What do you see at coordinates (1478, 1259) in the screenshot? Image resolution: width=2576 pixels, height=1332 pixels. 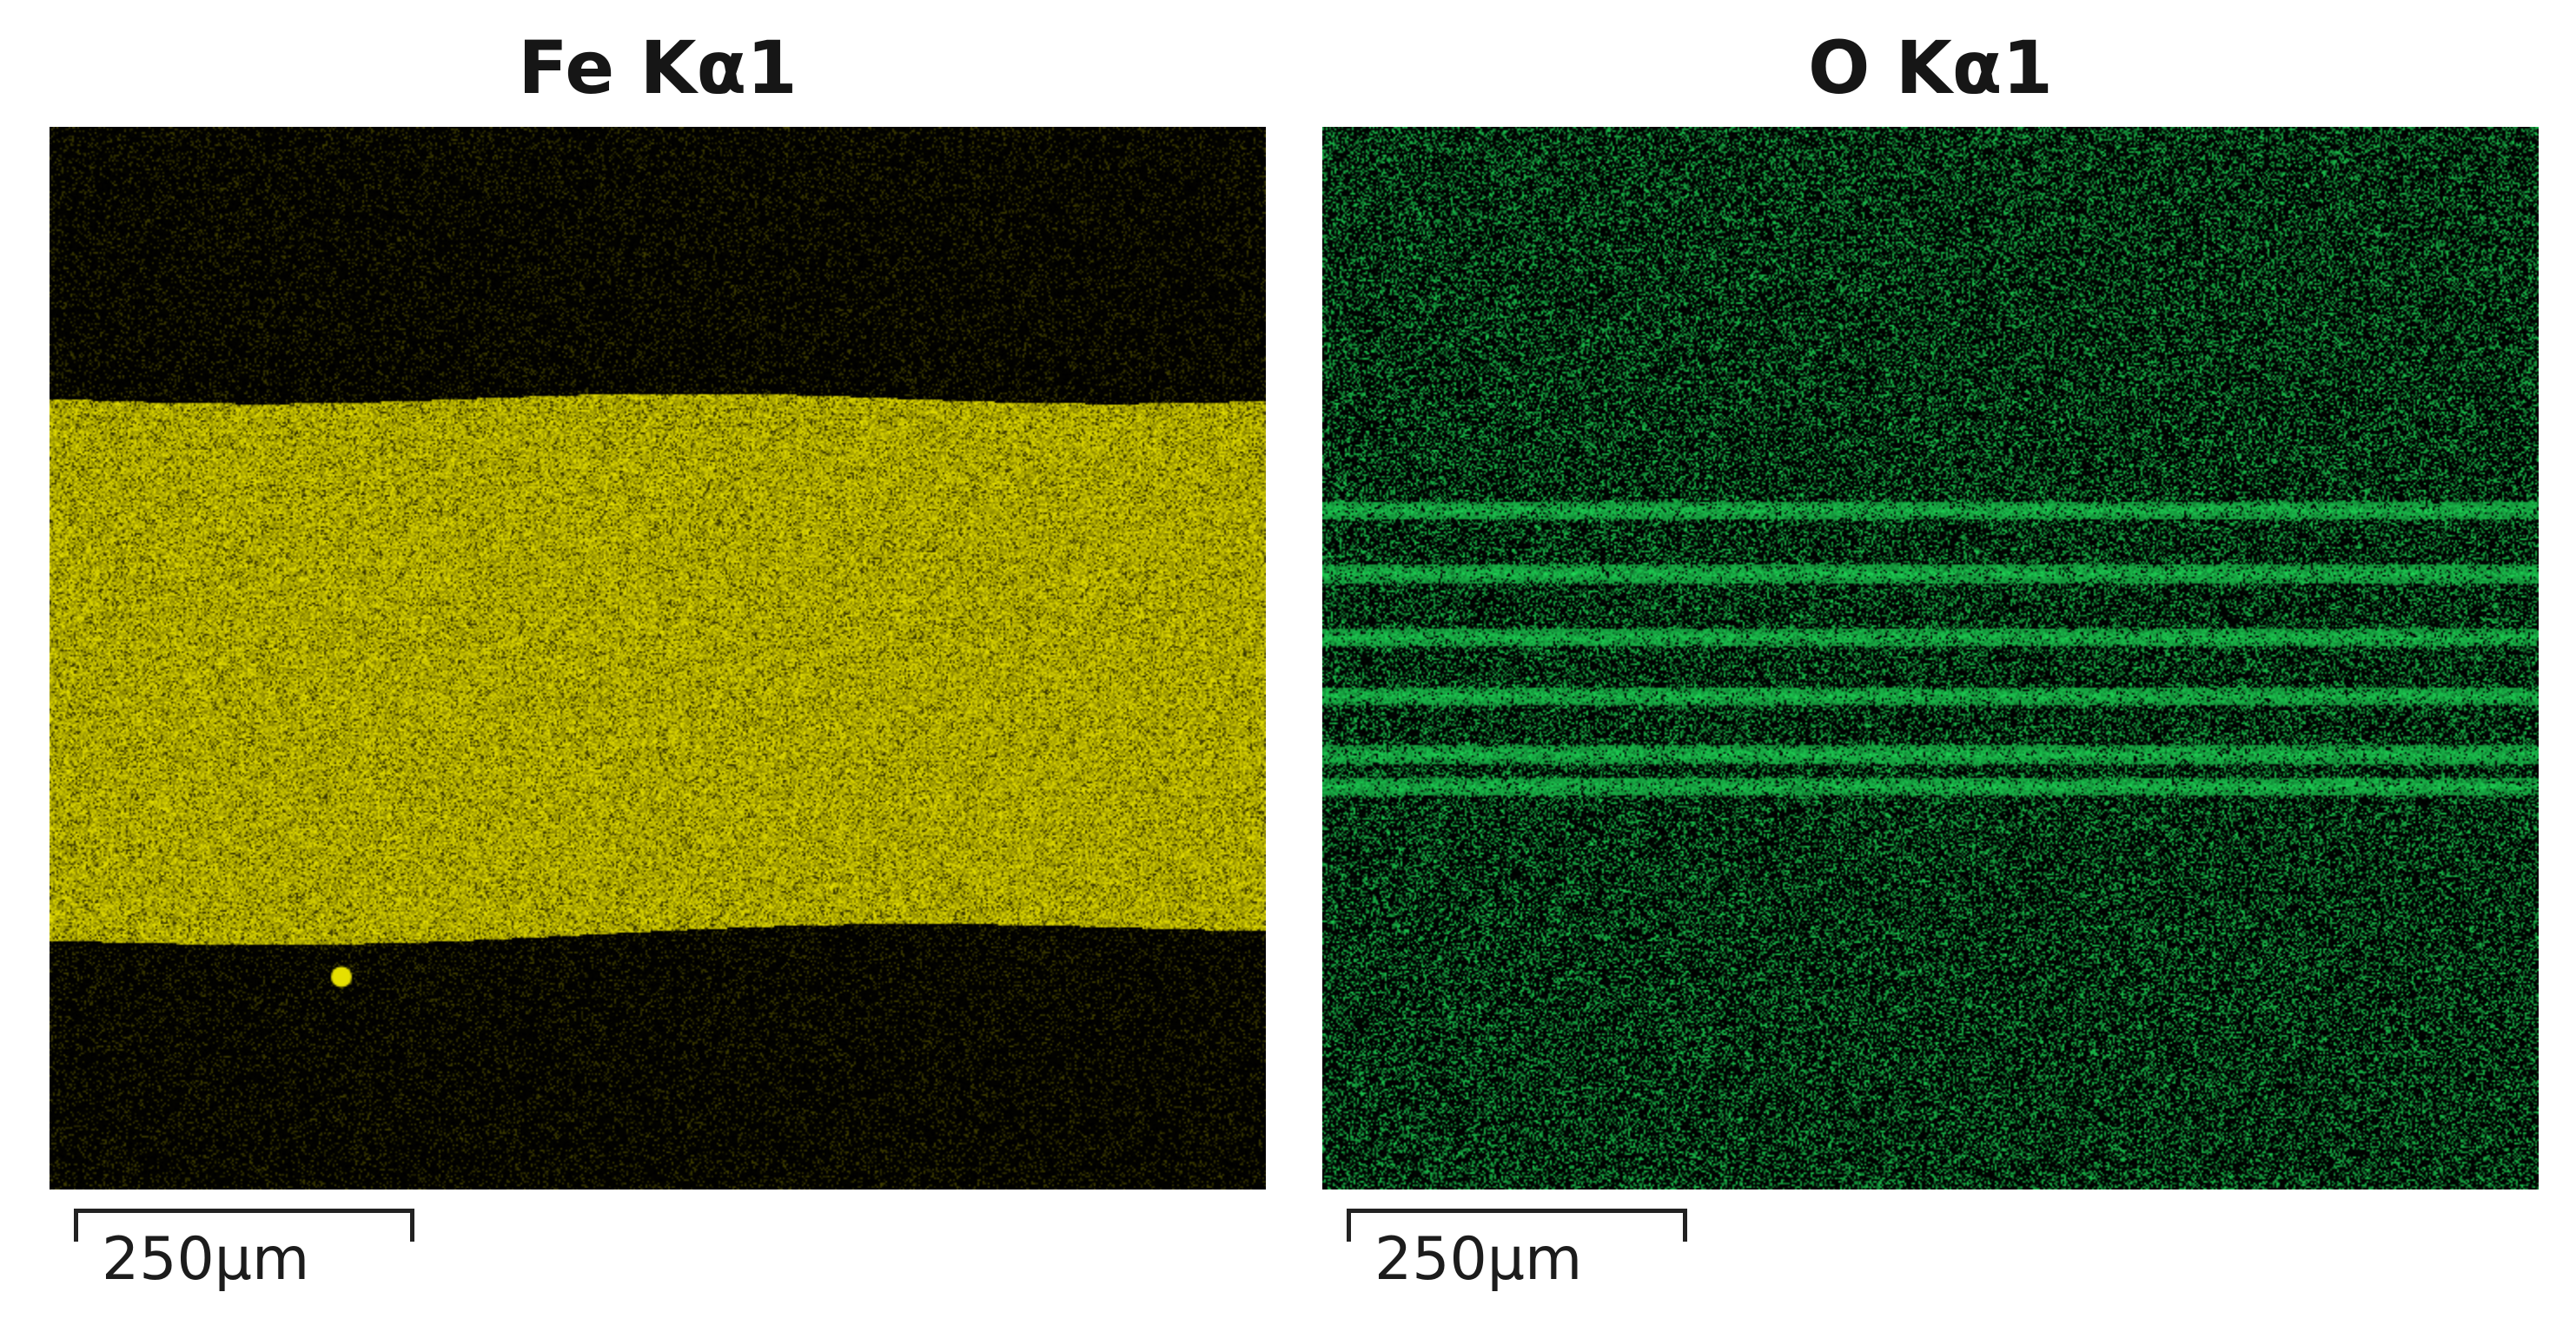 I see `o-scale-label: 250μm` at bounding box center [1478, 1259].